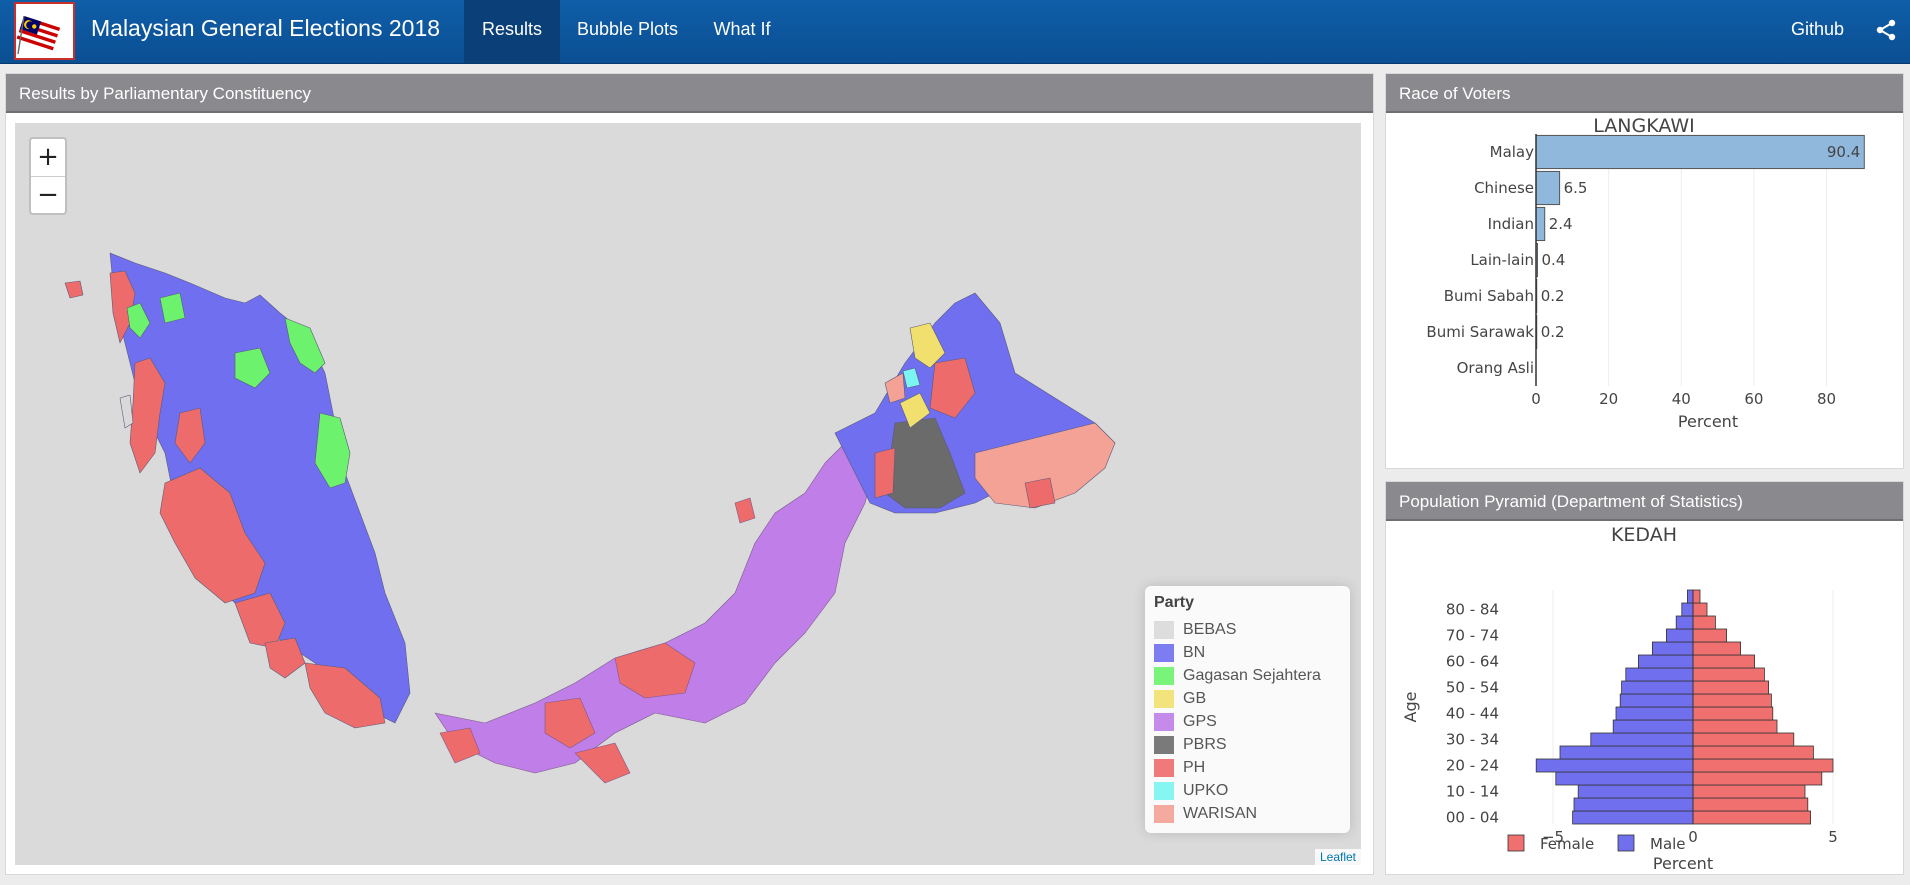 The image size is (1910, 885). Describe the element at coordinates (345, 695) in the screenshot. I see `region-johor-ph` at that location.